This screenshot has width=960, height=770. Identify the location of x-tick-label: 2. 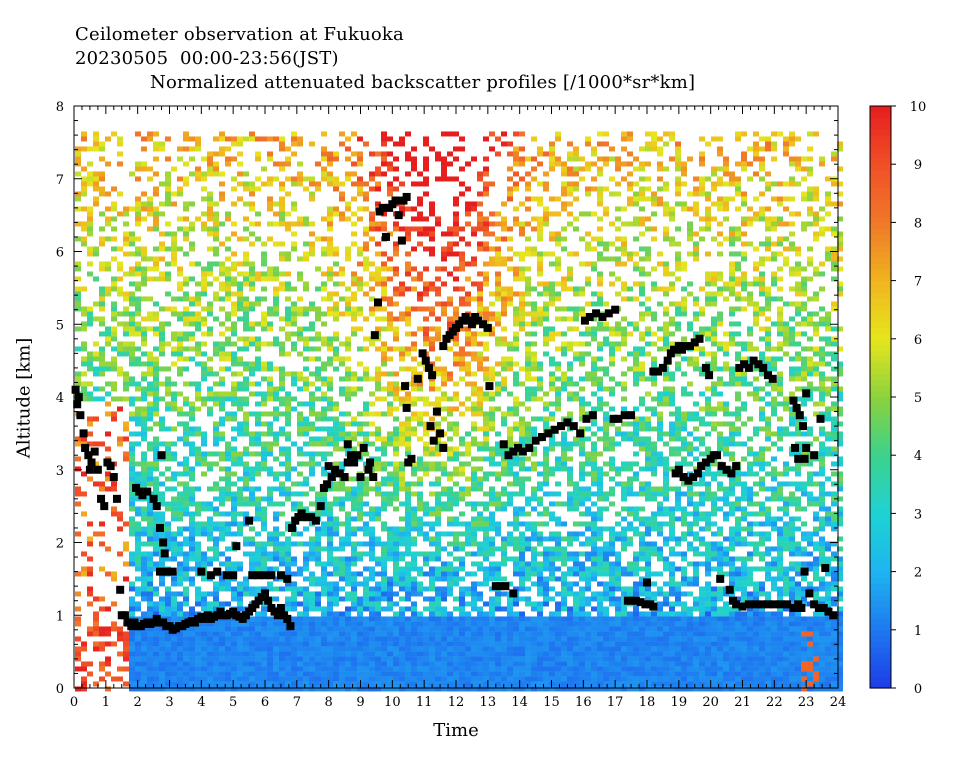
(138, 702).